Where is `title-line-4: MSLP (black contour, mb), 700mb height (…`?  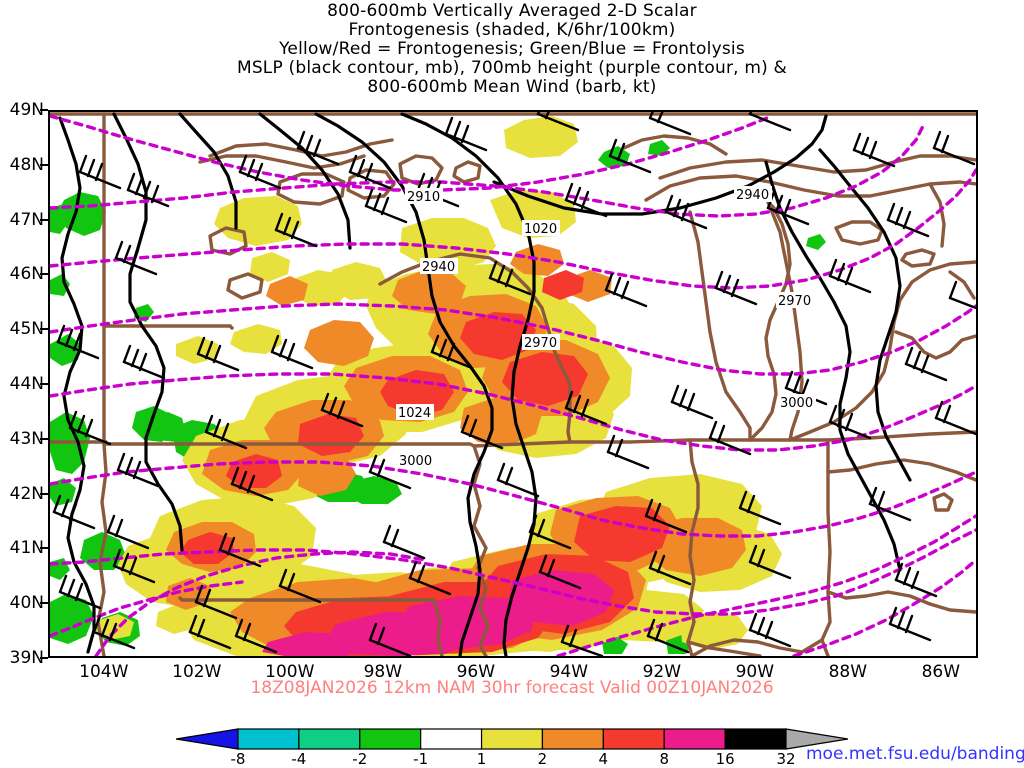
title-line-4: MSLP (black contour, mb), 700mb height (… is located at coordinates (512, 68).